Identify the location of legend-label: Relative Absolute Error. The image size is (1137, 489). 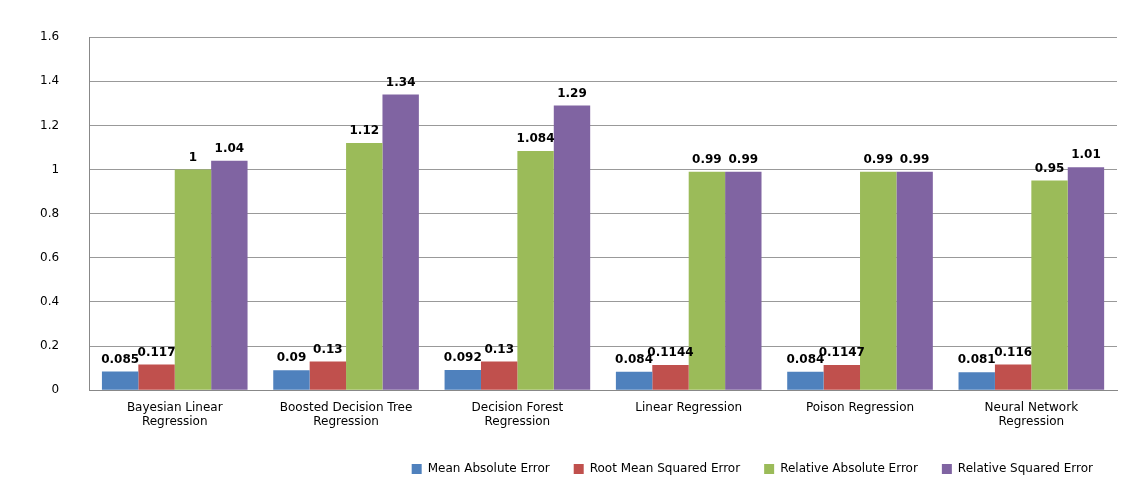
(849, 468).